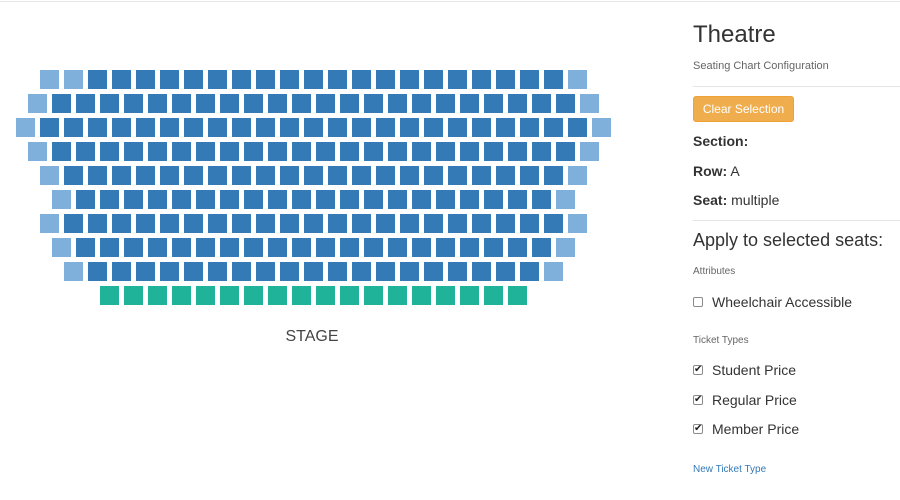 The width and height of the screenshot is (900, 500). I want to click on member-price-checkbox: ✔ Member Price, so click(746, 429).